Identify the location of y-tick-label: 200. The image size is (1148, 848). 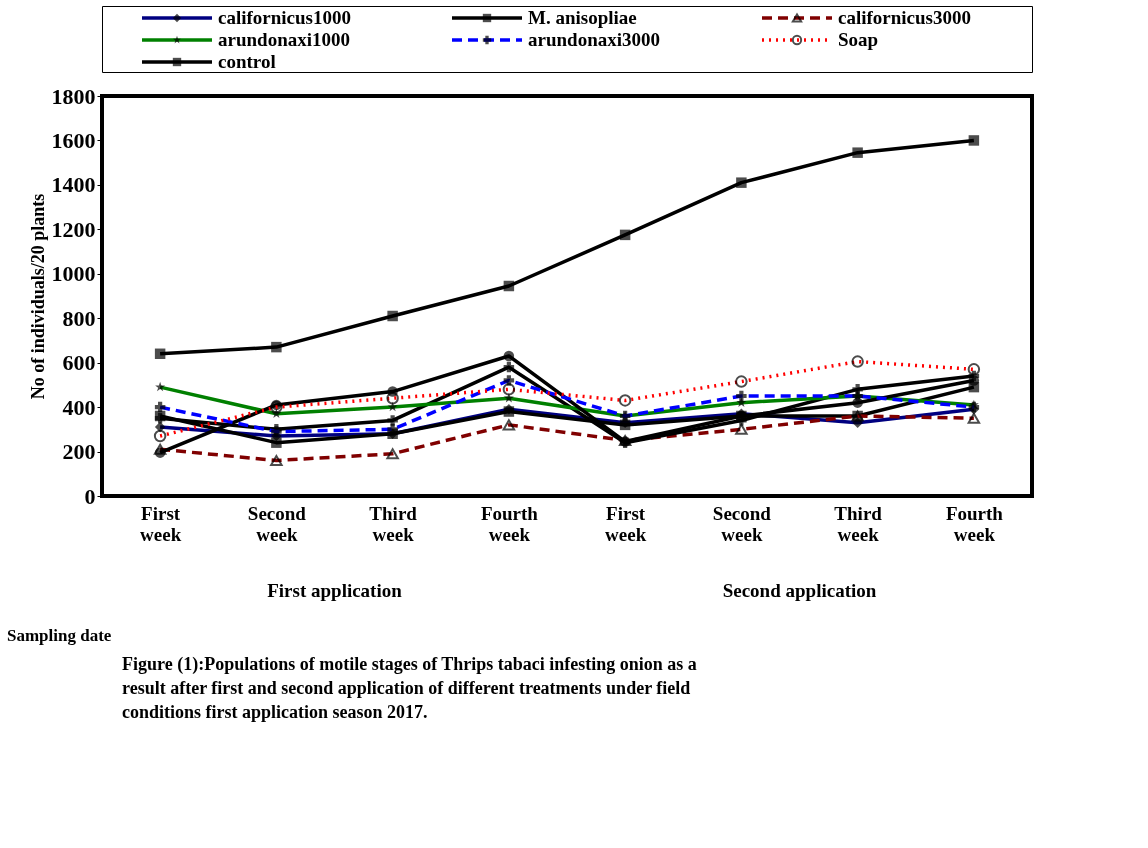
(79, 452).